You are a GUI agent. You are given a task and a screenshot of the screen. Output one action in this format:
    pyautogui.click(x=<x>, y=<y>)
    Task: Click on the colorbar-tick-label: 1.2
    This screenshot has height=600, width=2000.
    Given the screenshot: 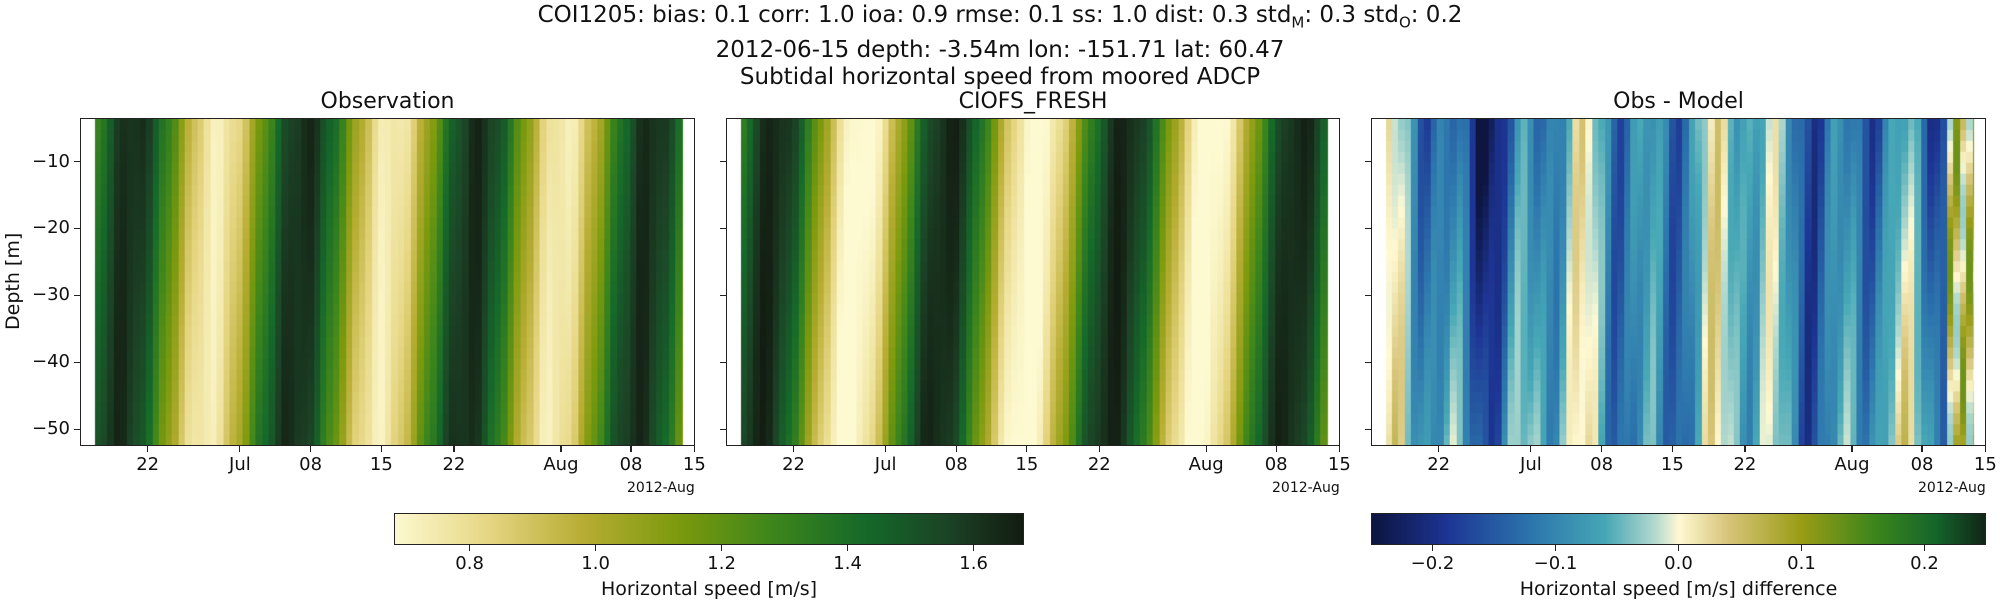 What is the action you would take?
    pyautogui.click(x=721, y=563)
    